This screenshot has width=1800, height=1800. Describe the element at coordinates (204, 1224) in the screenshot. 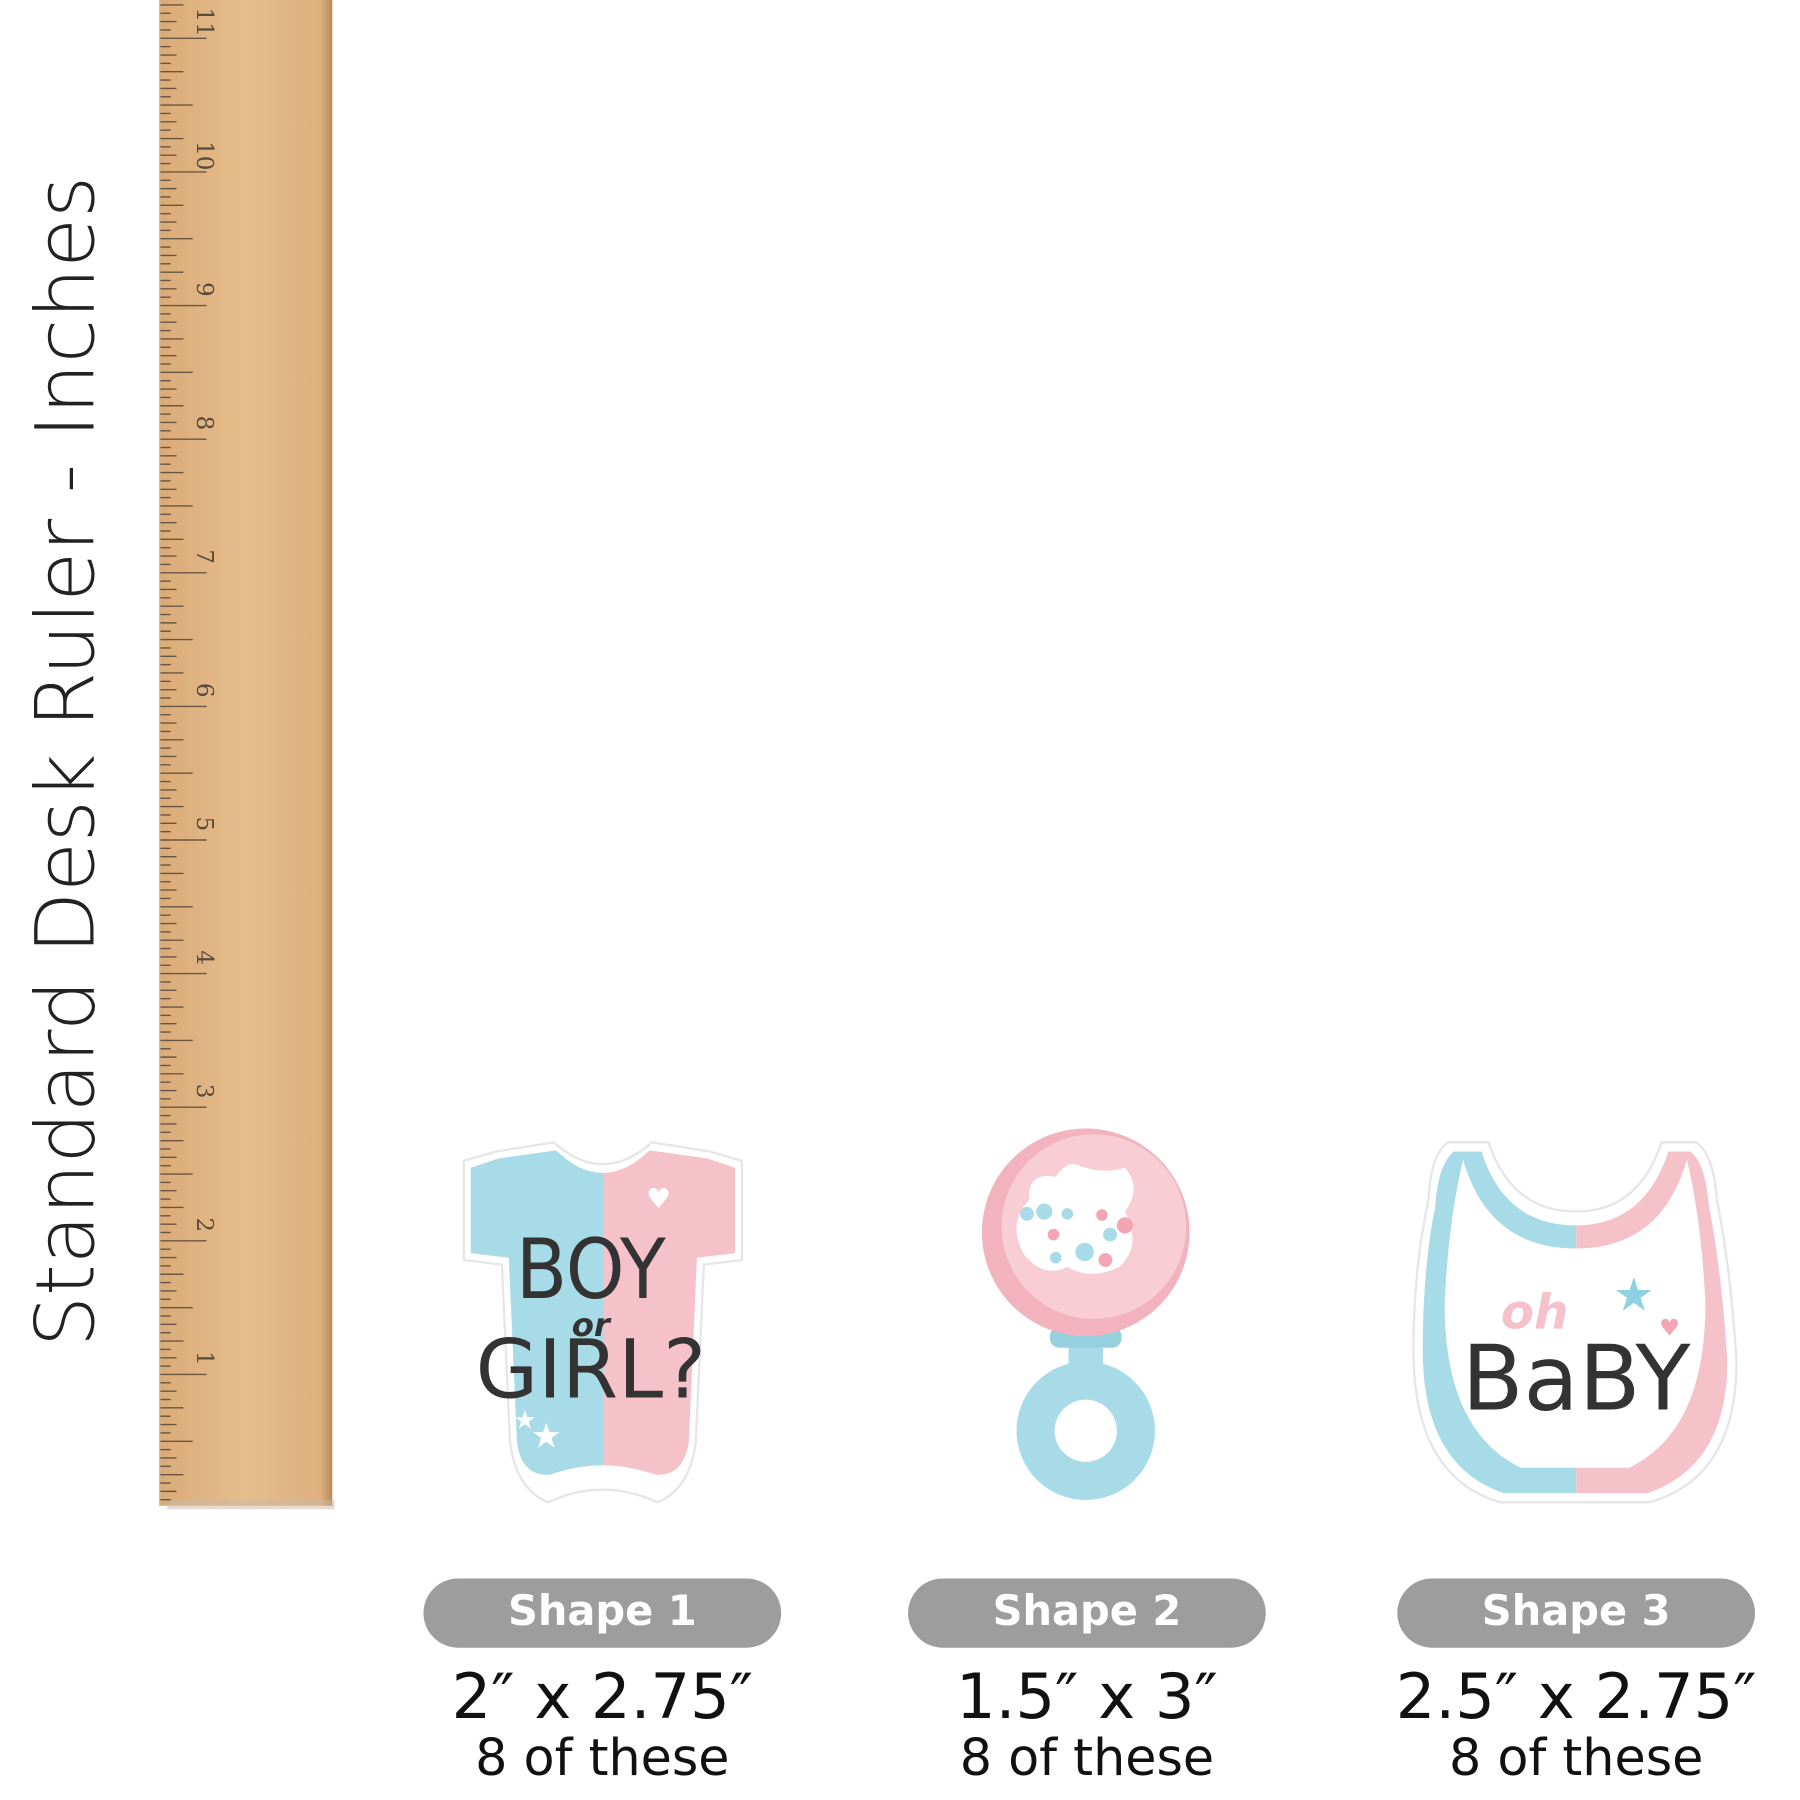

I see `ruler-number: 2` at that location.